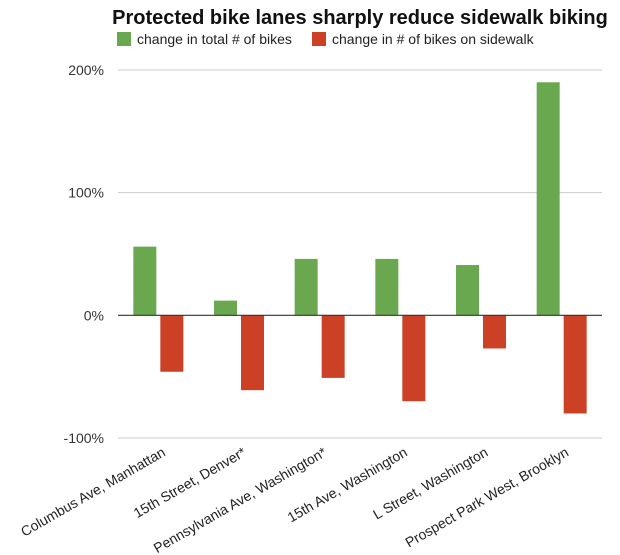  What do you see at coordinates (86, 193) in the screenshot?
I see `y-tick-label: 100%` at bounding box center [86, 193].